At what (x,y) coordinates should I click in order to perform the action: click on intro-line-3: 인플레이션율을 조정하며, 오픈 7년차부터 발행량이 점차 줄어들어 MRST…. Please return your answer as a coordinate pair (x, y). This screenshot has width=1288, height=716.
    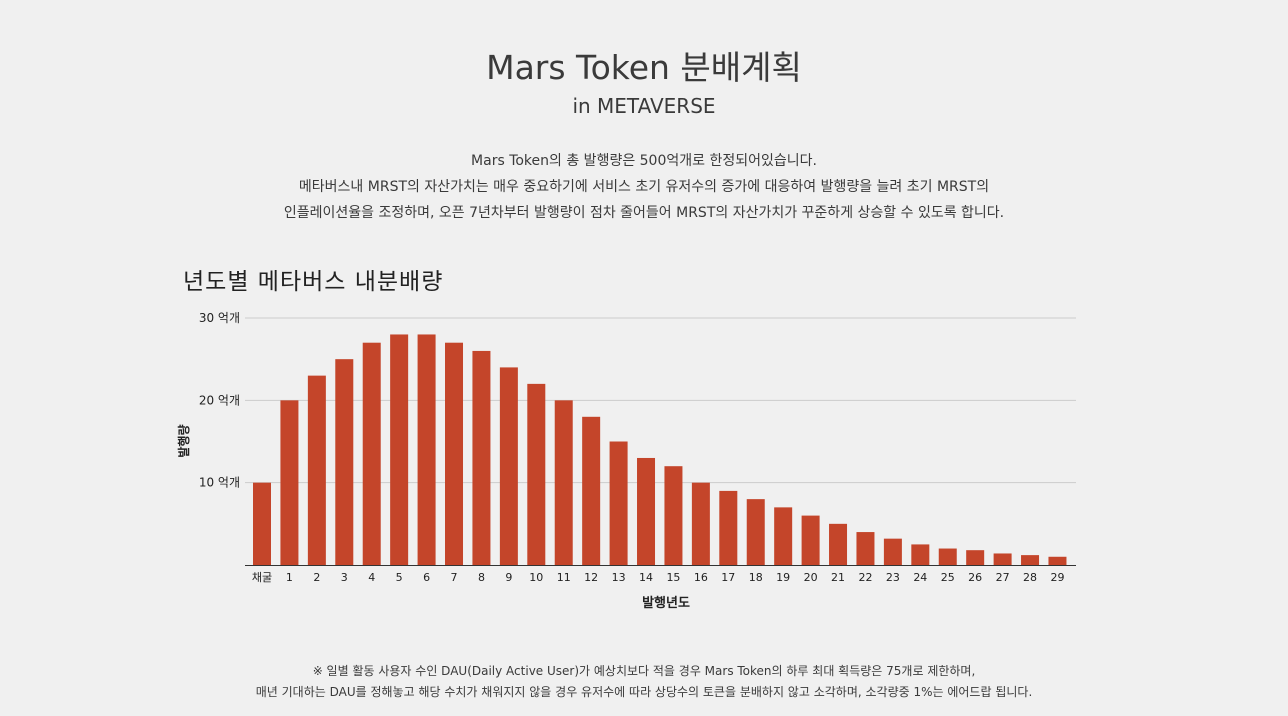
    Looking at the image, I should click on (644, 213).